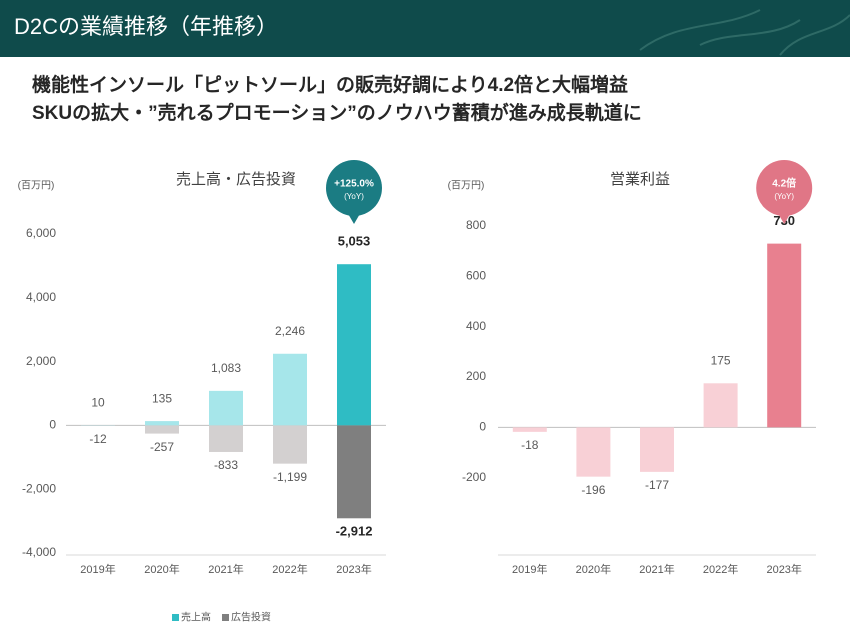 This screenshot has width=850, height=633. Describe the element at coordinates (162, 398) in the screenshot. I see `data-label: 135` at that location.